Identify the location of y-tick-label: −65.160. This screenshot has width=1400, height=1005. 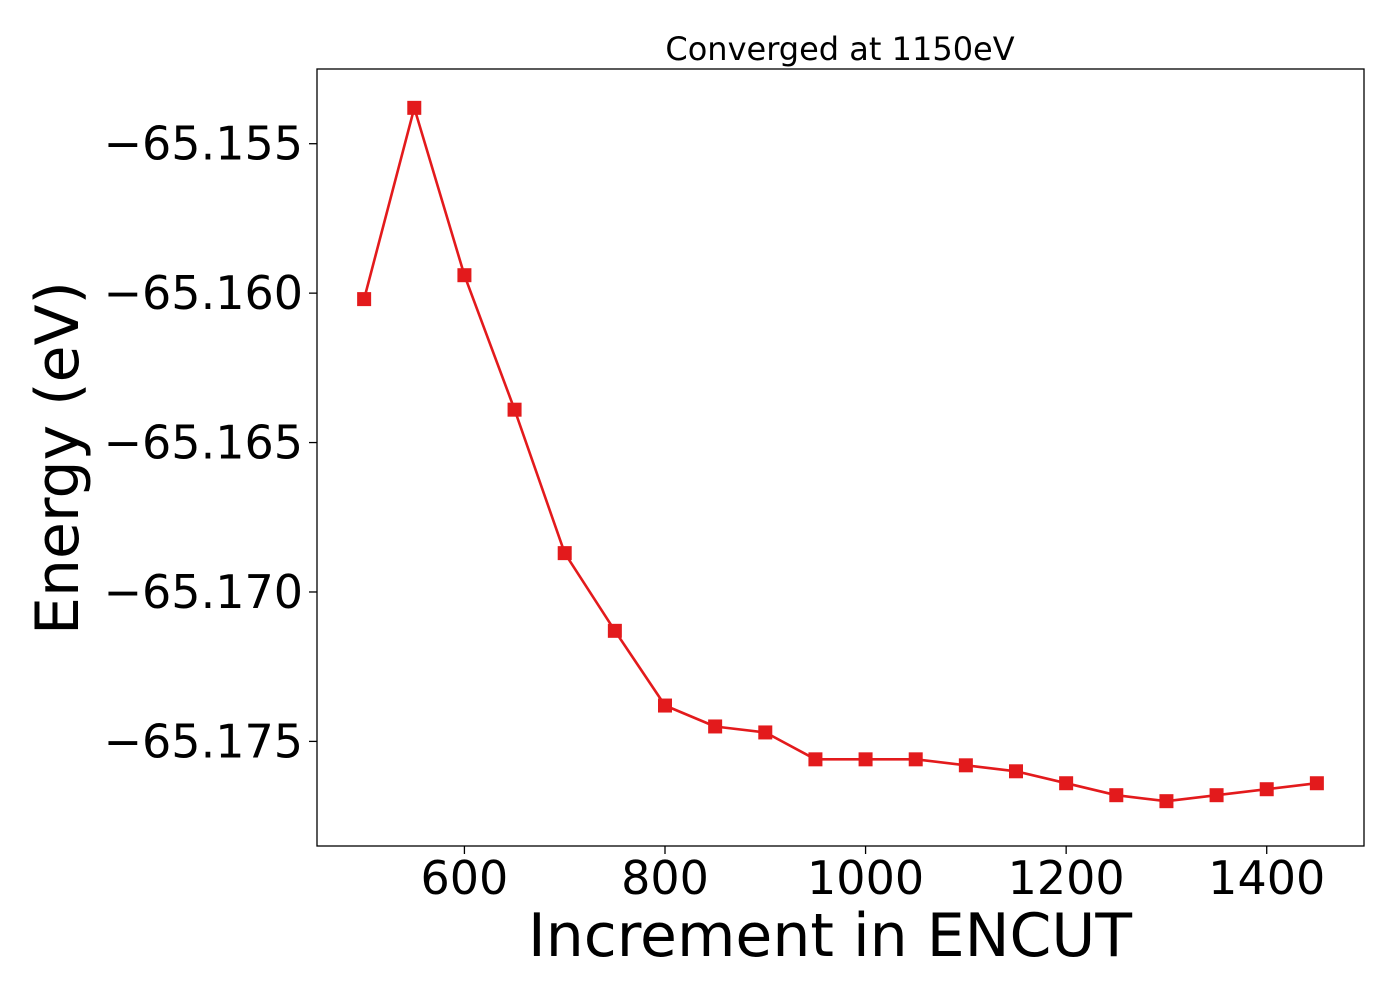
(204, 293).